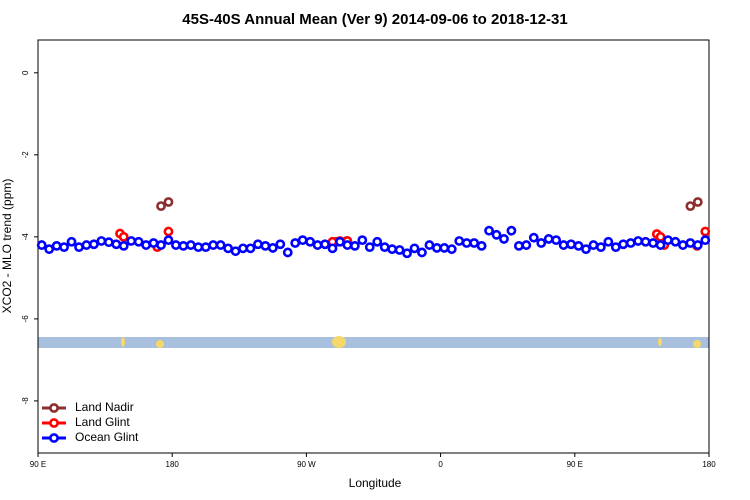  I want to click on y-axis-label: XCO2 - MLO trend (ppm), so click(7, 246).